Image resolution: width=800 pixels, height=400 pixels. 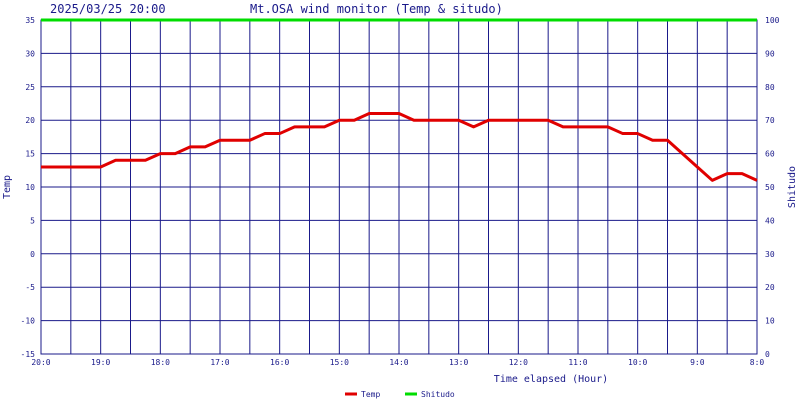 I want to click on y-tick-label-right: 80, so click(x=770, y=87).